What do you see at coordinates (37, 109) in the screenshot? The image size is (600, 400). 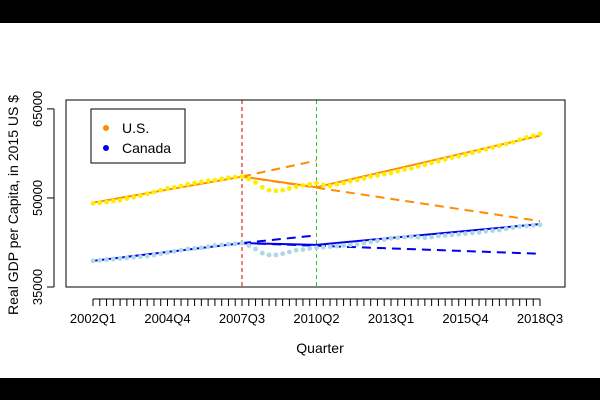 I see `y-tick-label: 65000` at bounding box center [37, 109].